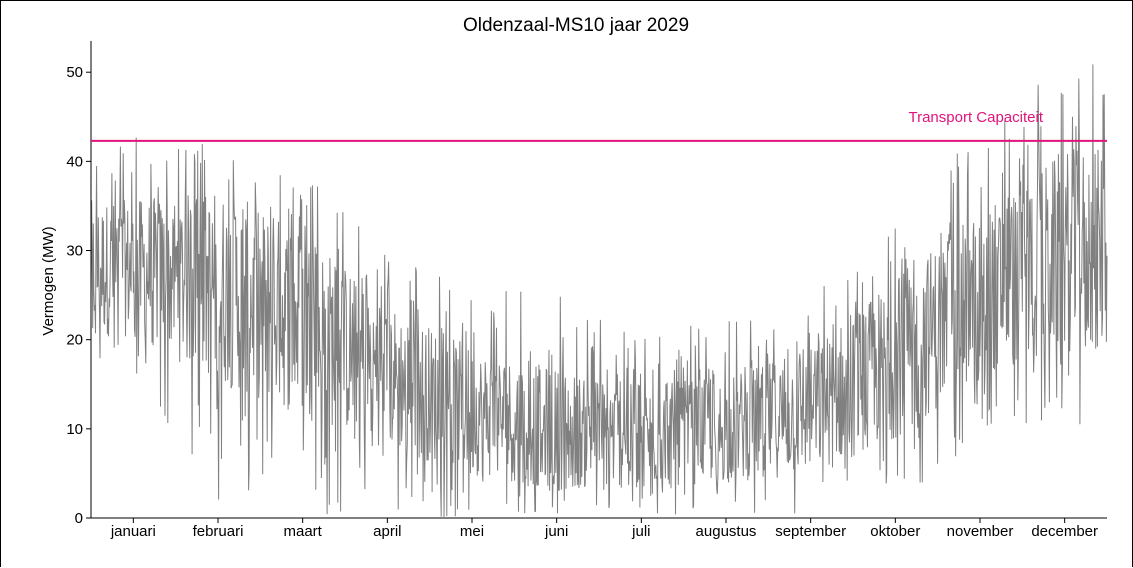 The height and width of the screenshot is (568, 1133). What do you see at coordinates (74, 340) in the screenshot?
I see `y-tick-label: 20` at bounding box center [74, 340].